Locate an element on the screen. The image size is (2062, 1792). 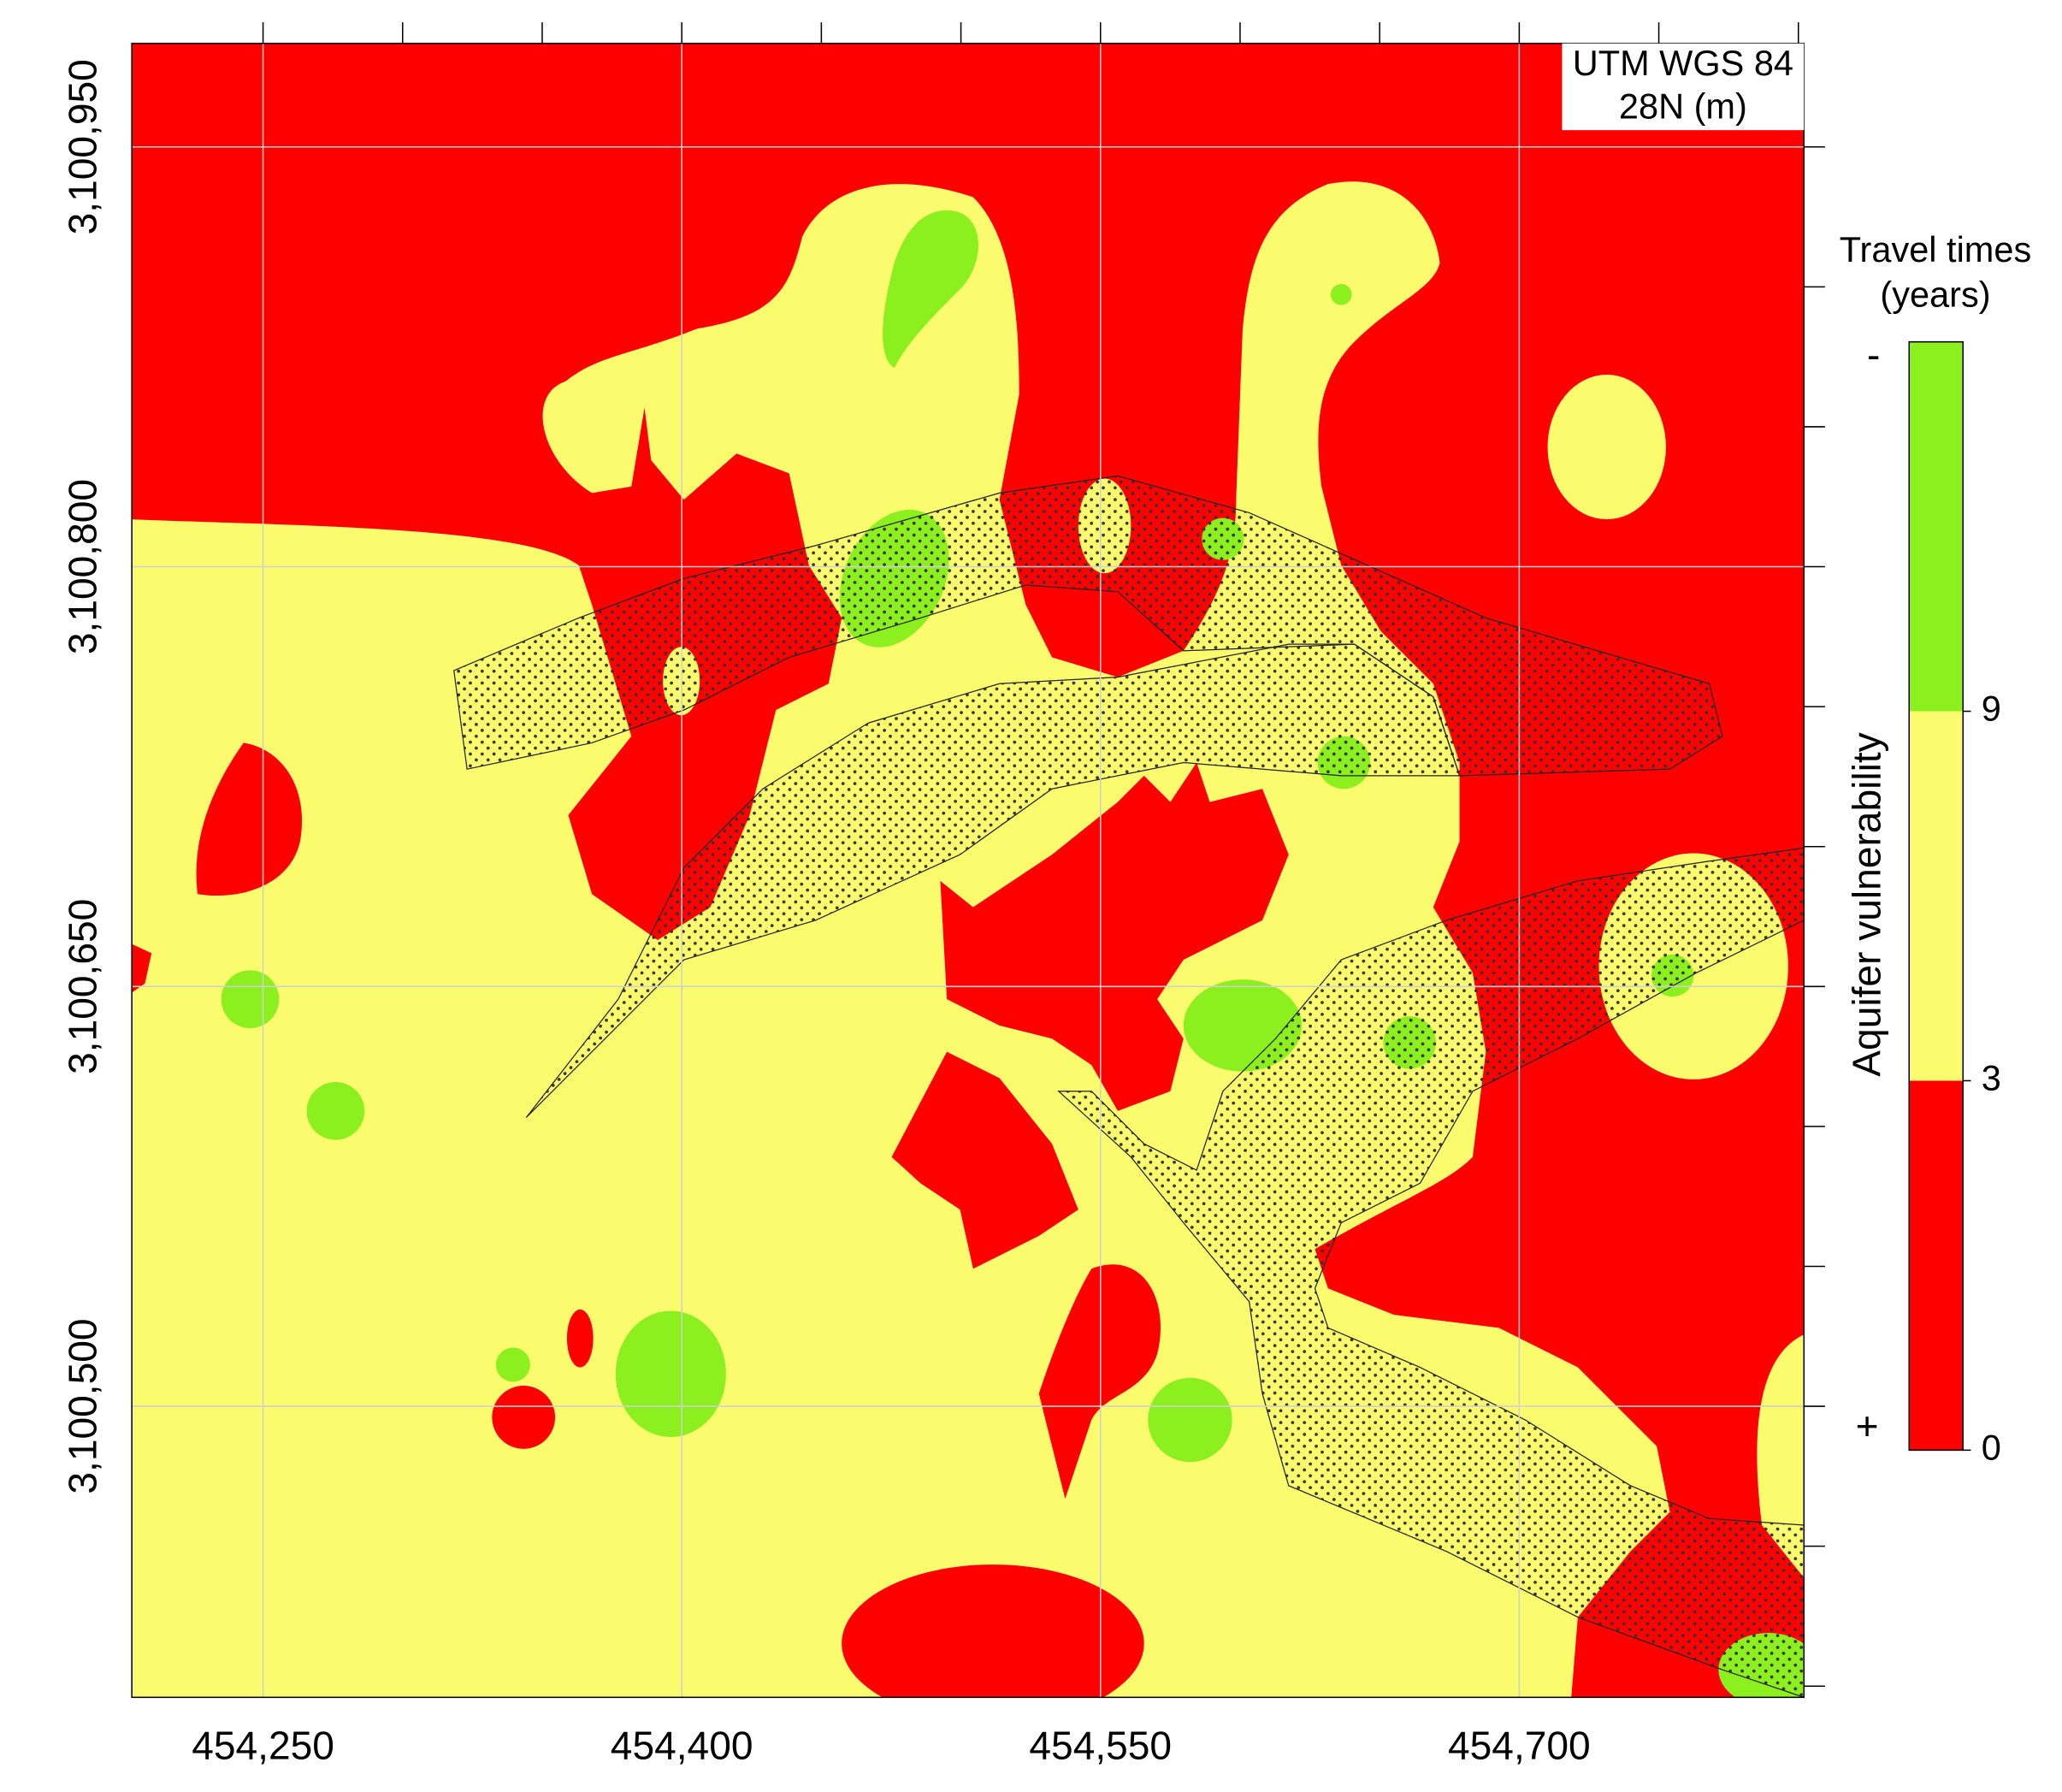
legend-frame is located at coordinates (1936, 896).